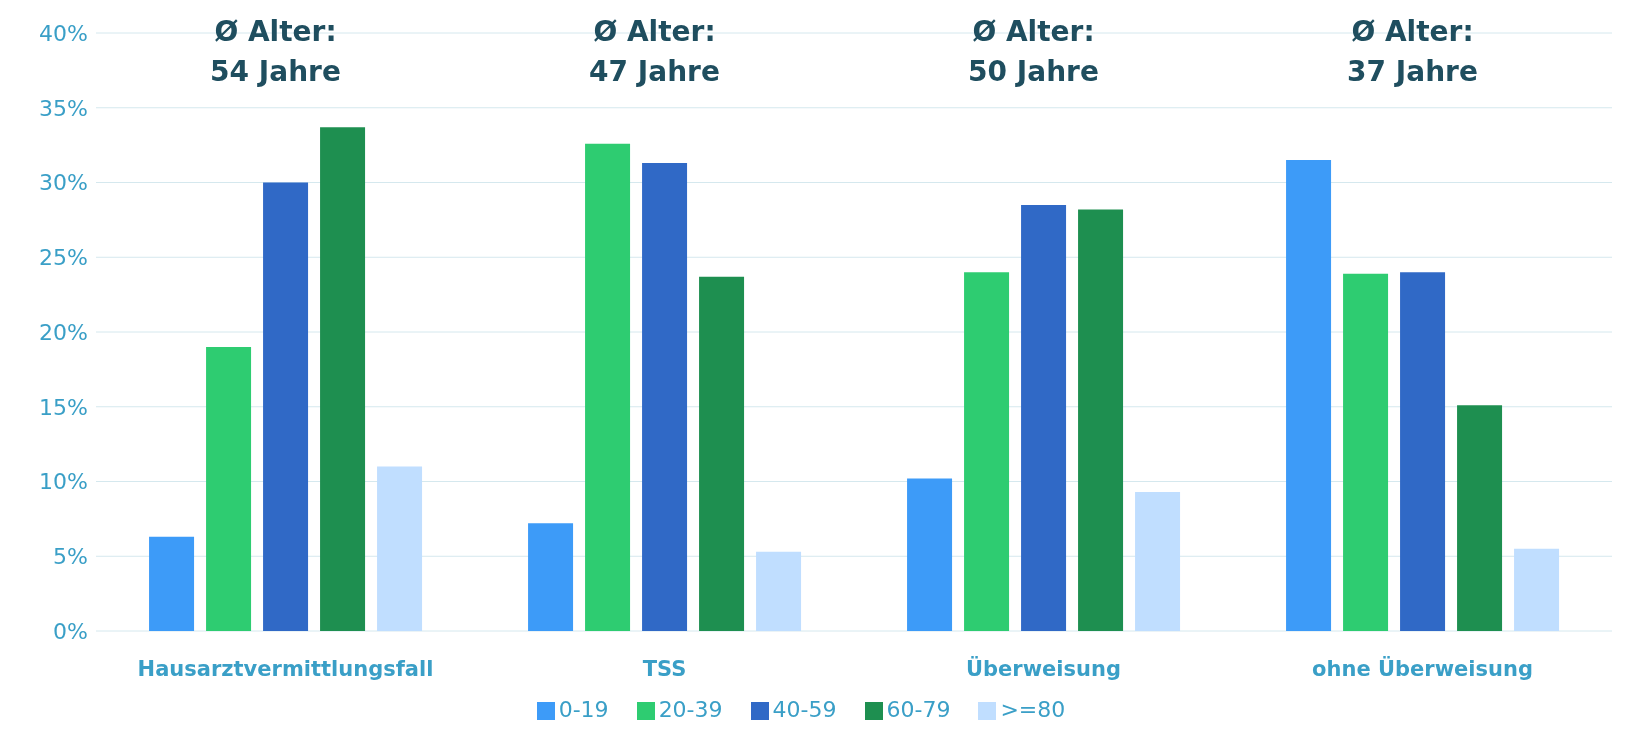  I want to click on x-tick-label: Überweisung, so click(1043, 668).